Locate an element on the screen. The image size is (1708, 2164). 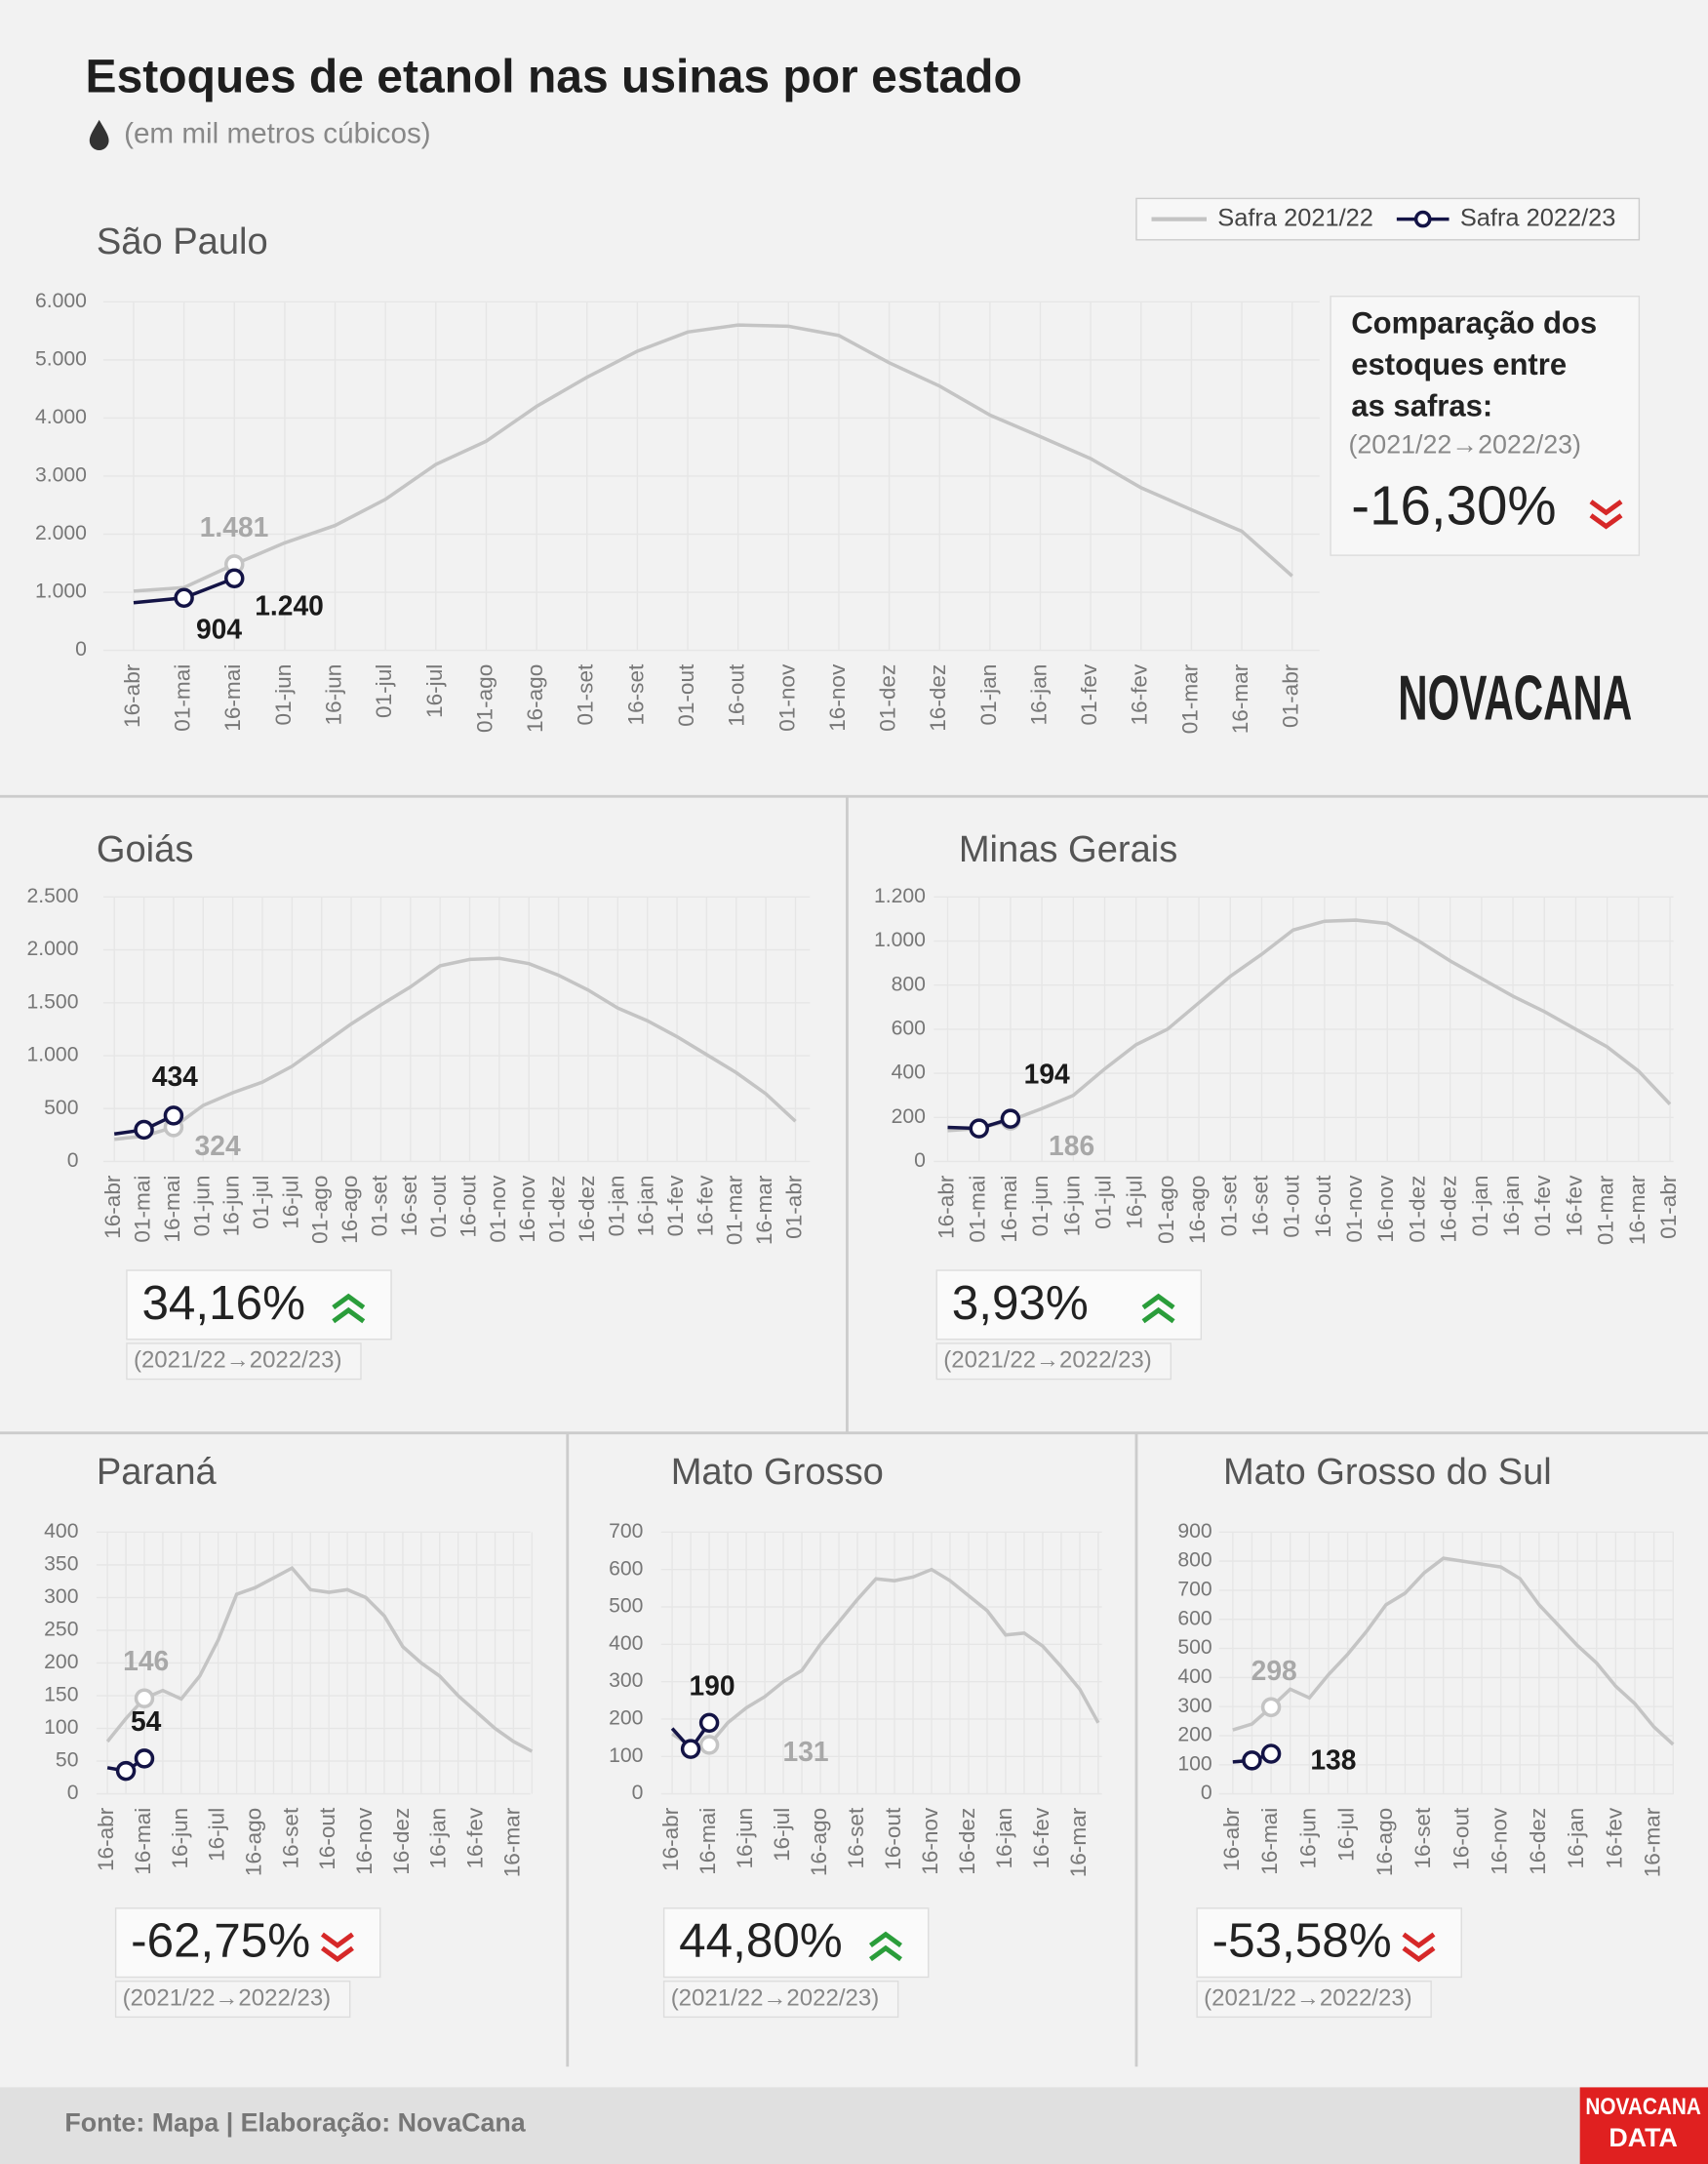
comparison-box is located at coordinates (796, 1943).